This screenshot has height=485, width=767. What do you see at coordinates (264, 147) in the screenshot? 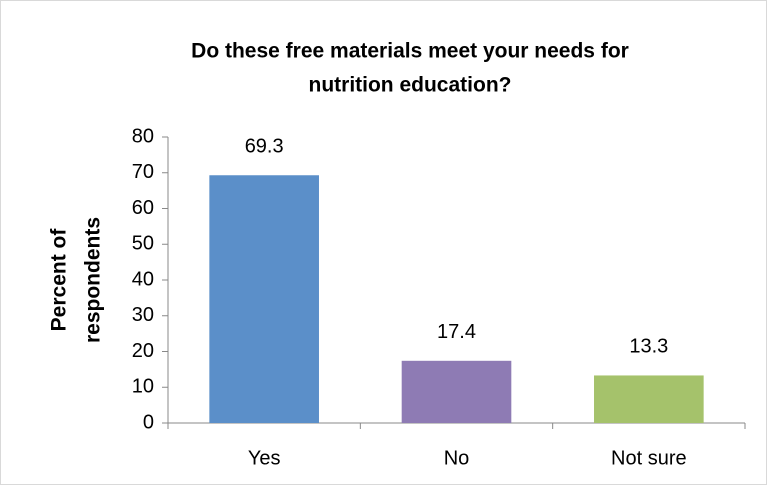
I see `data-label: 69.3` at bounding box center [264, 147].